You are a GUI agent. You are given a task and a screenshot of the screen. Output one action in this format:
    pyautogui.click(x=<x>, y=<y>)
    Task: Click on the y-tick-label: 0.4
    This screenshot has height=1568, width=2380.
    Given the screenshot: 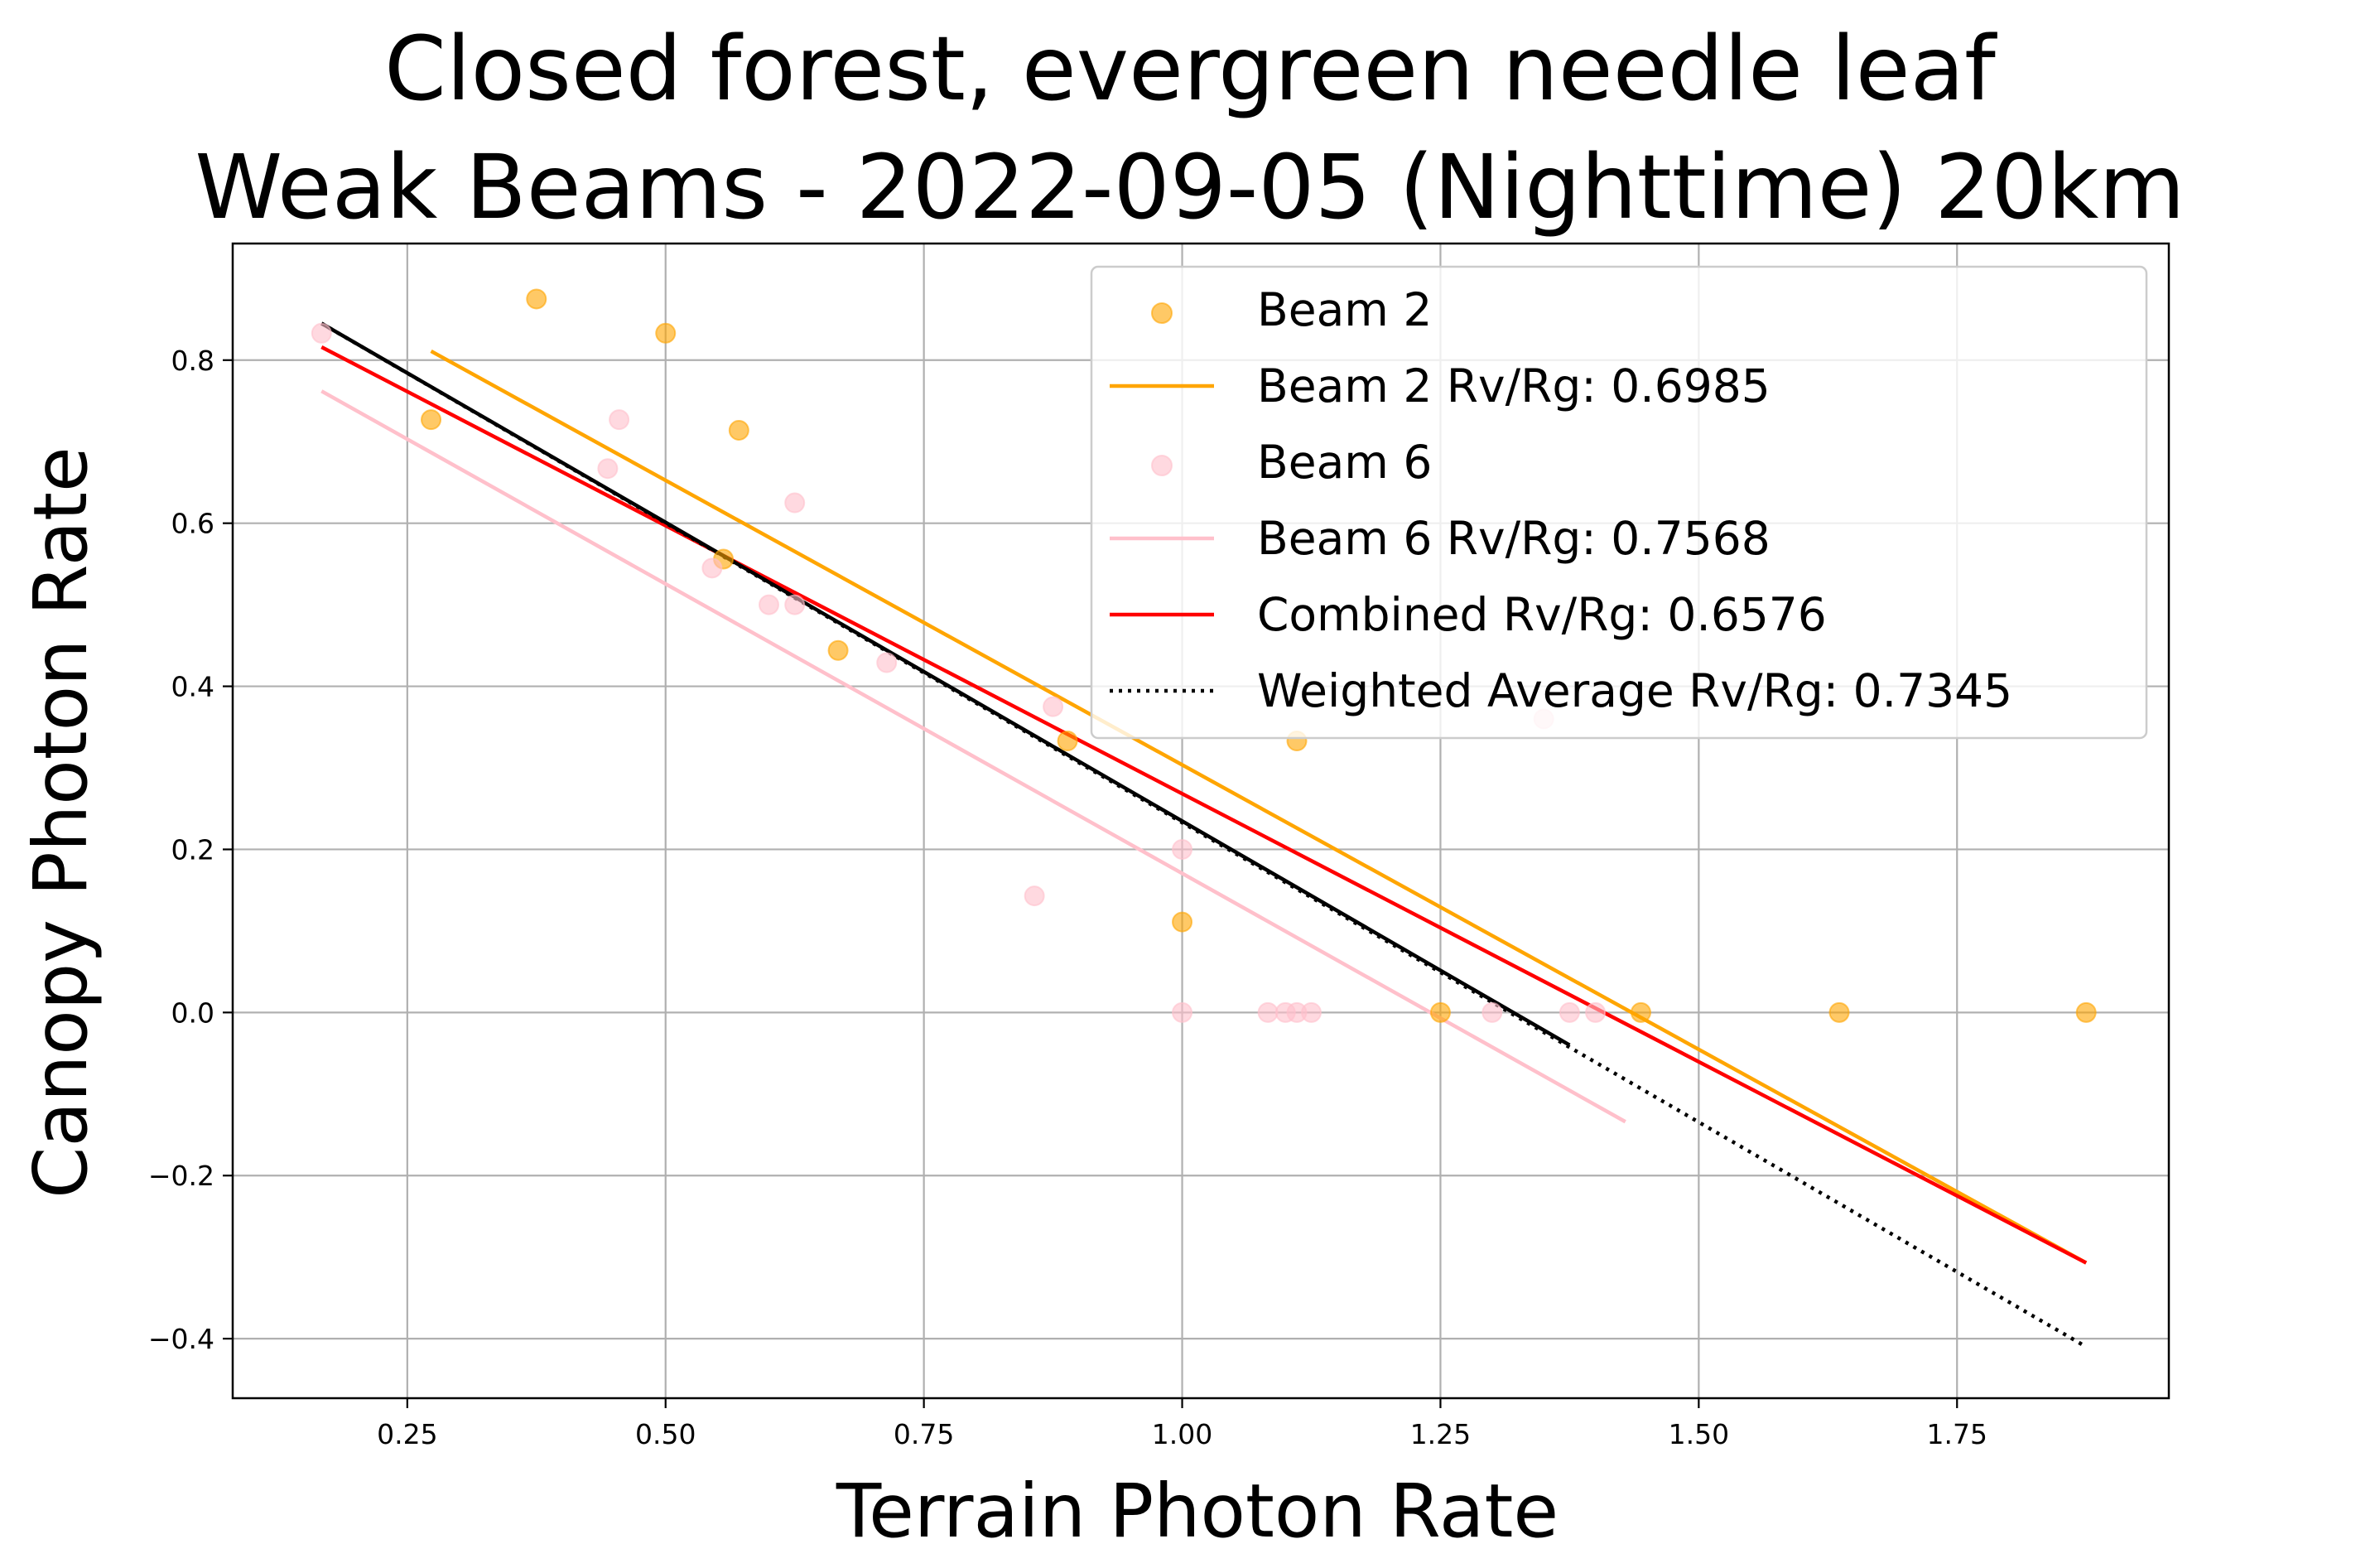 What is the action you would take?
    pyautogui.click(x=192, y=687)
    